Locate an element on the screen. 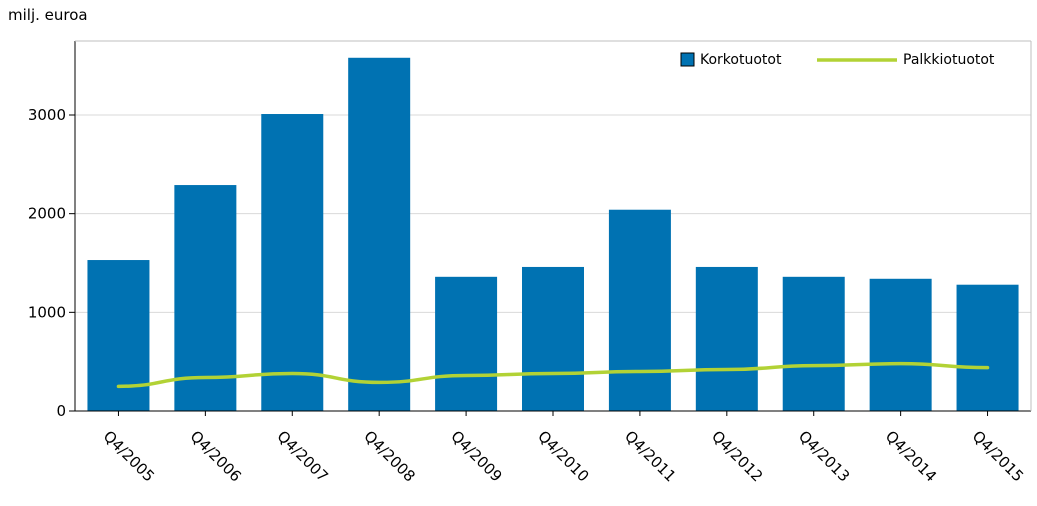 The height and width of the screenshot is (506, 1037). x-tick-label: Q4/2015 is located at coordinates (998, 456).